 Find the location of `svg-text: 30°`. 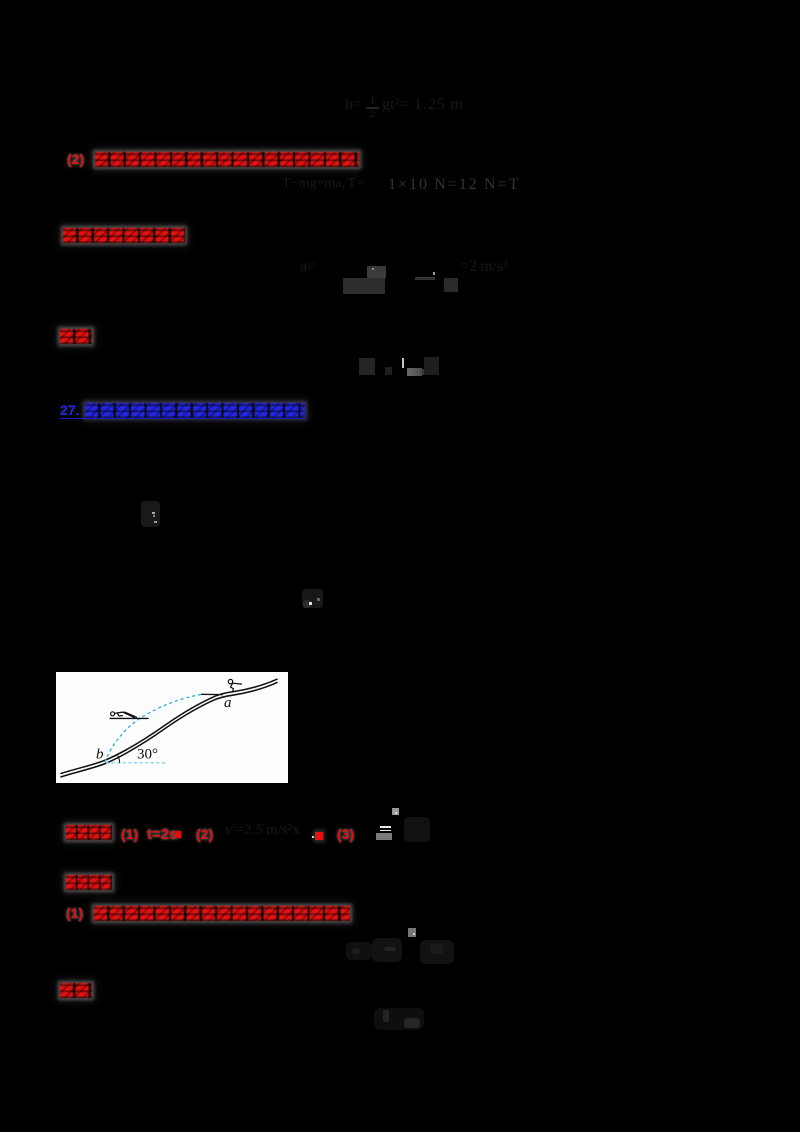

svg-text: 30° is located at coordinates (147, 755).